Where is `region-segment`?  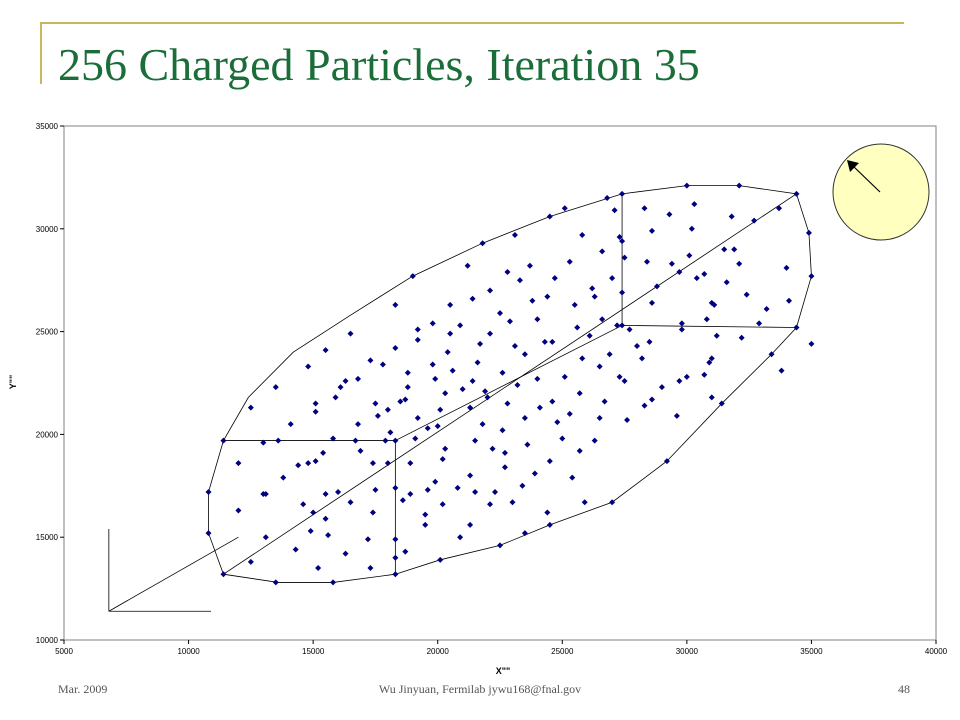
region-segment is located at coordinates (709, 326).